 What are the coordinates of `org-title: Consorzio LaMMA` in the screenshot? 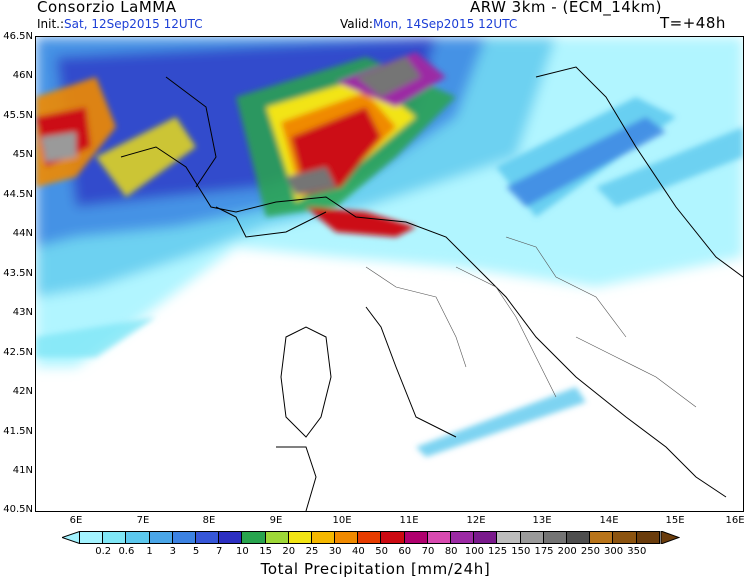 It's located at (107, 8).